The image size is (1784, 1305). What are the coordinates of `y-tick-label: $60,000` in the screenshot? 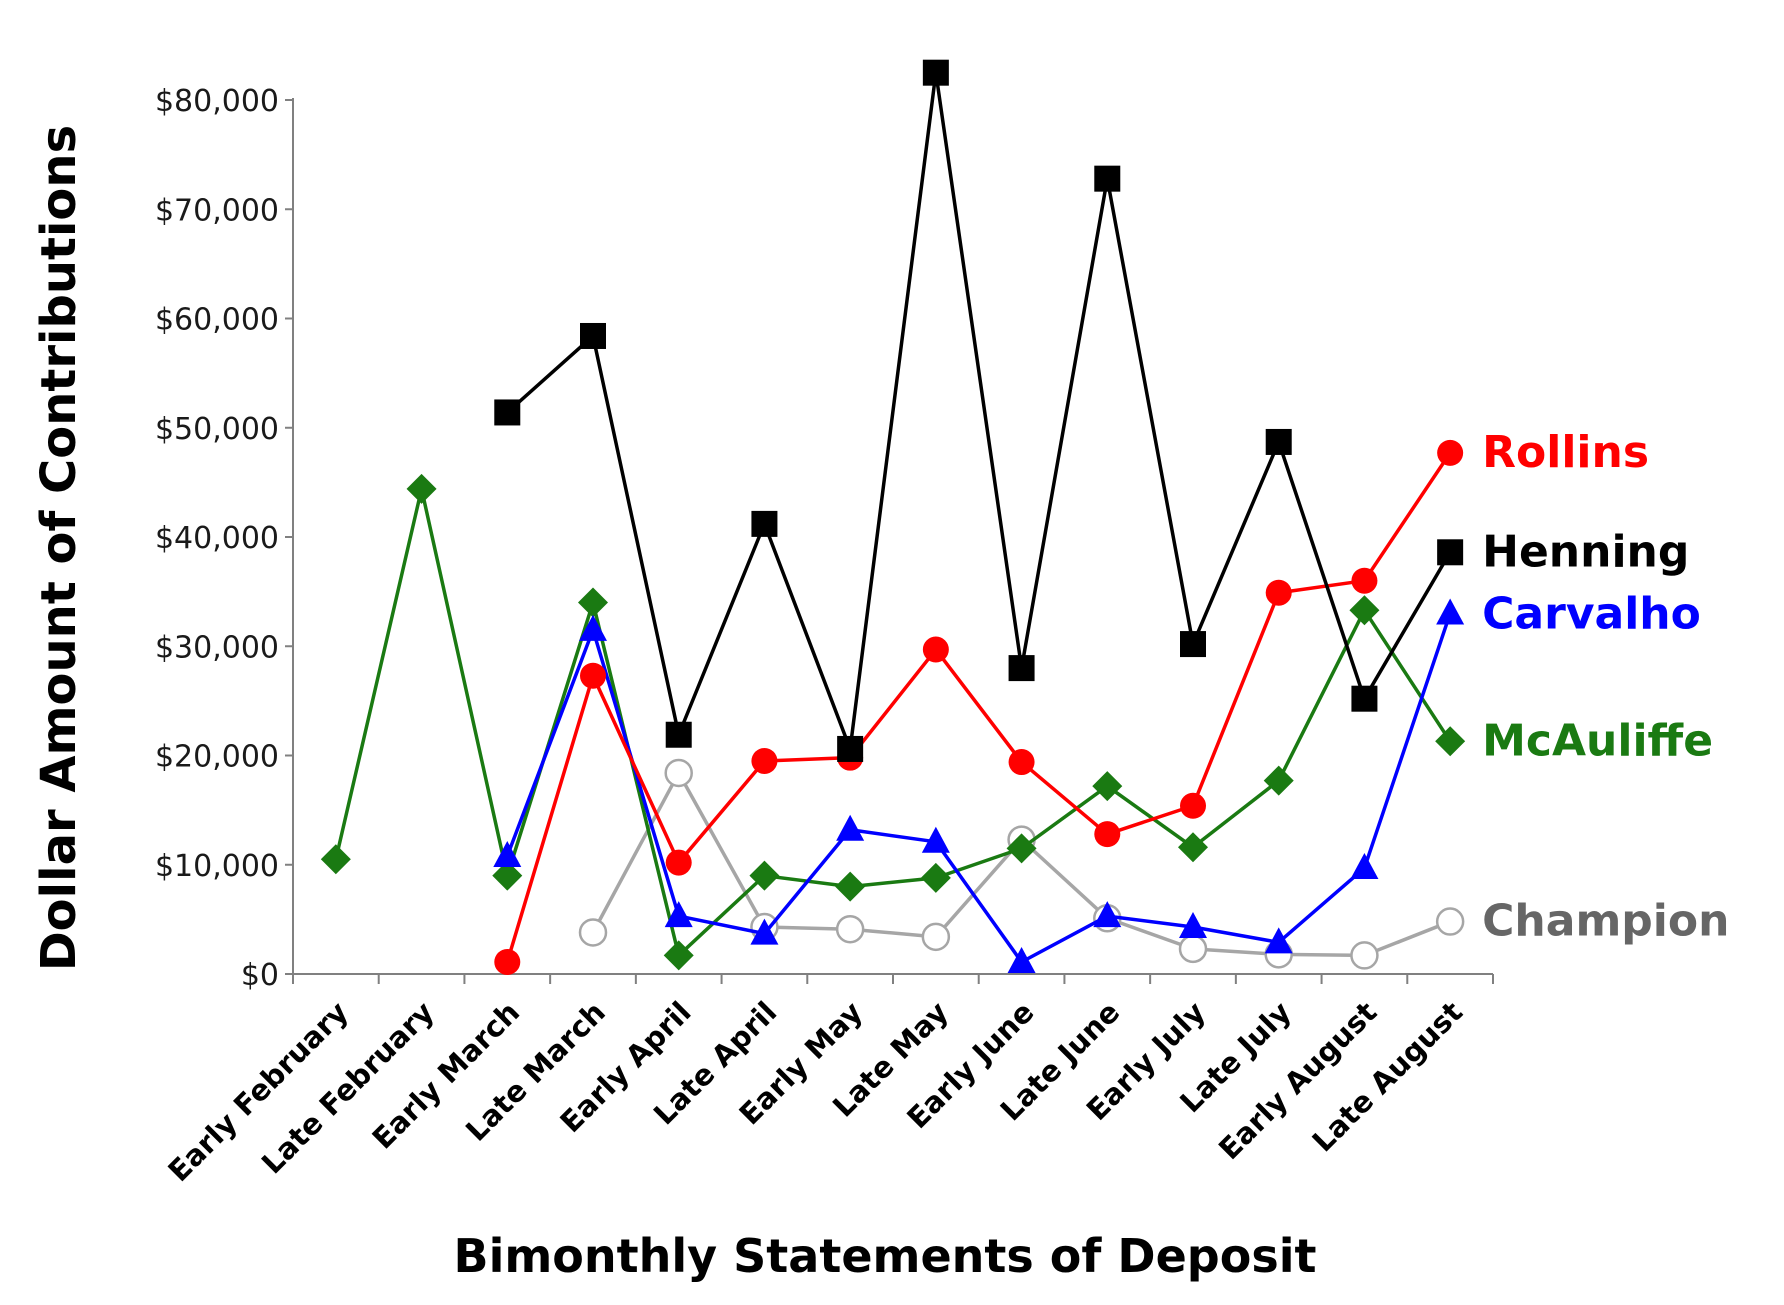 It's located at (217, 320).